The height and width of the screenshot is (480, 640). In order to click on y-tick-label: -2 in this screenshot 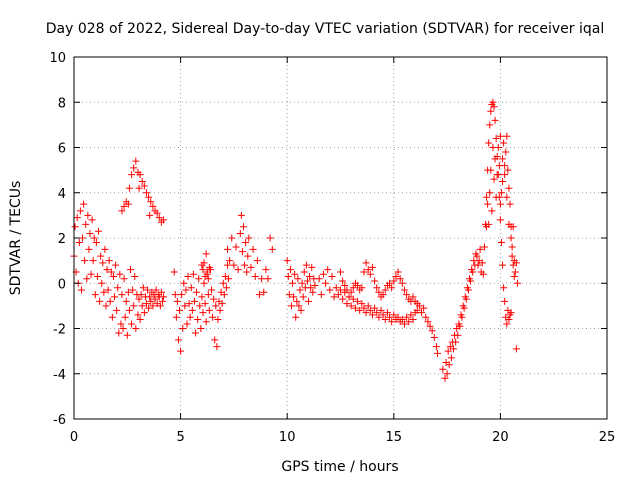, I will do `click(59, 330)`.